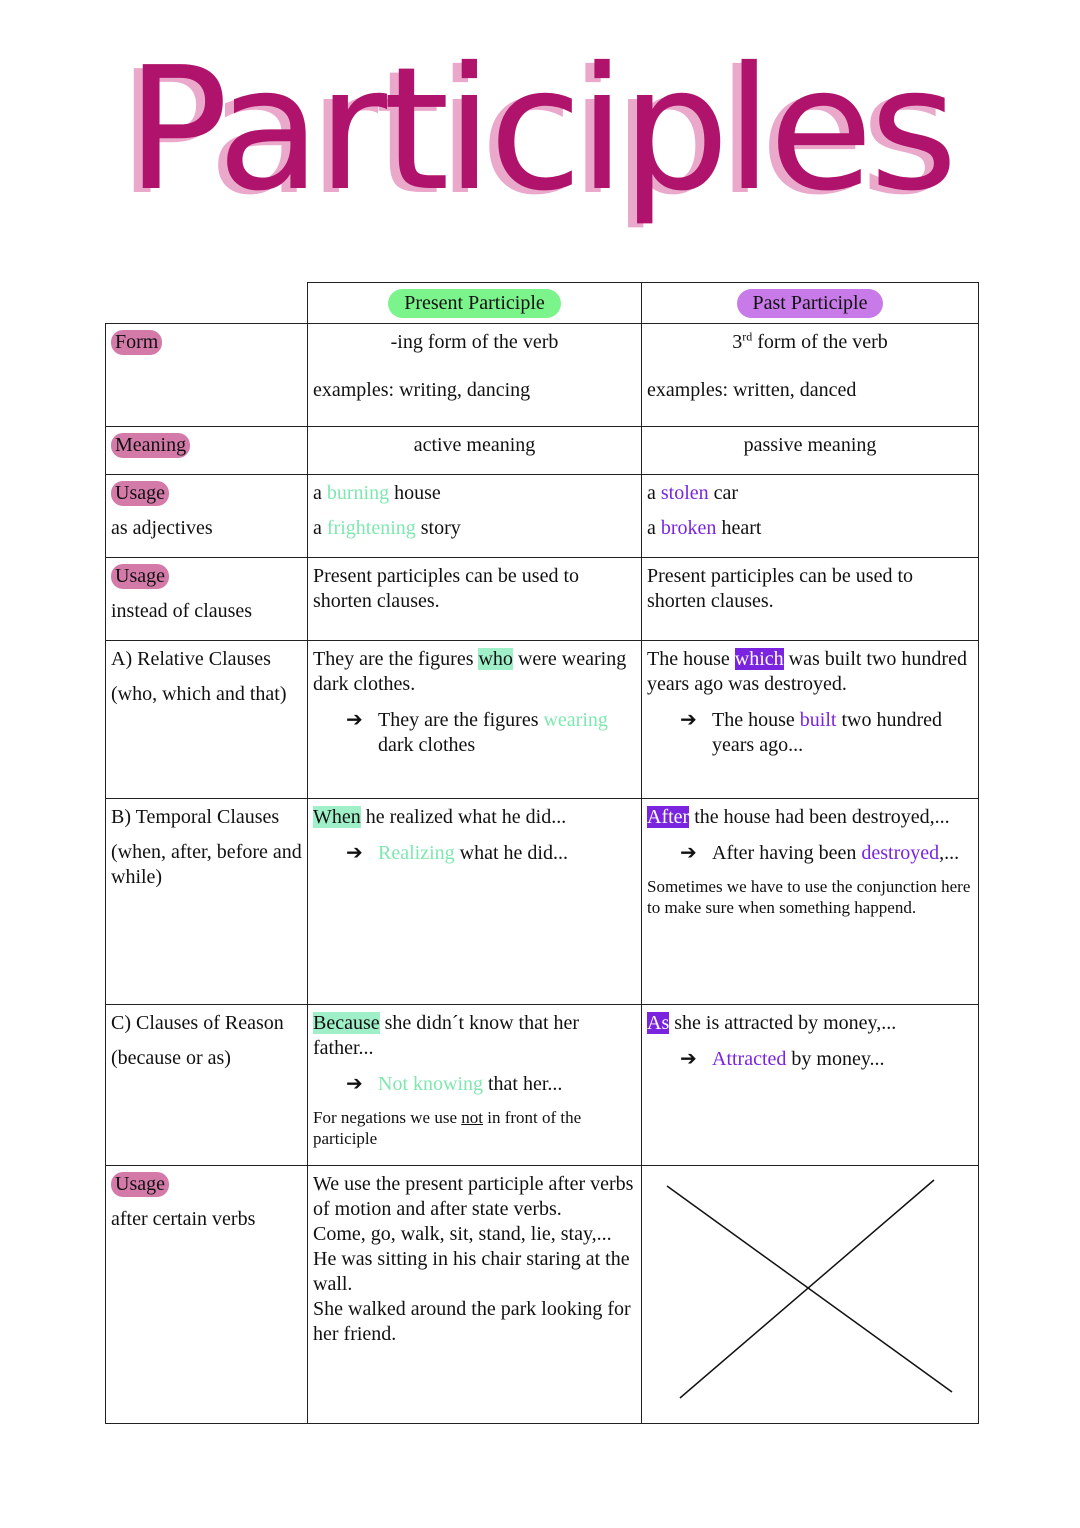 The height and width of the screenshot is (1528, 1080). Describe the element at coordinates (346, 1023) in the screenshot. I see `text-segment: Because` at that location.